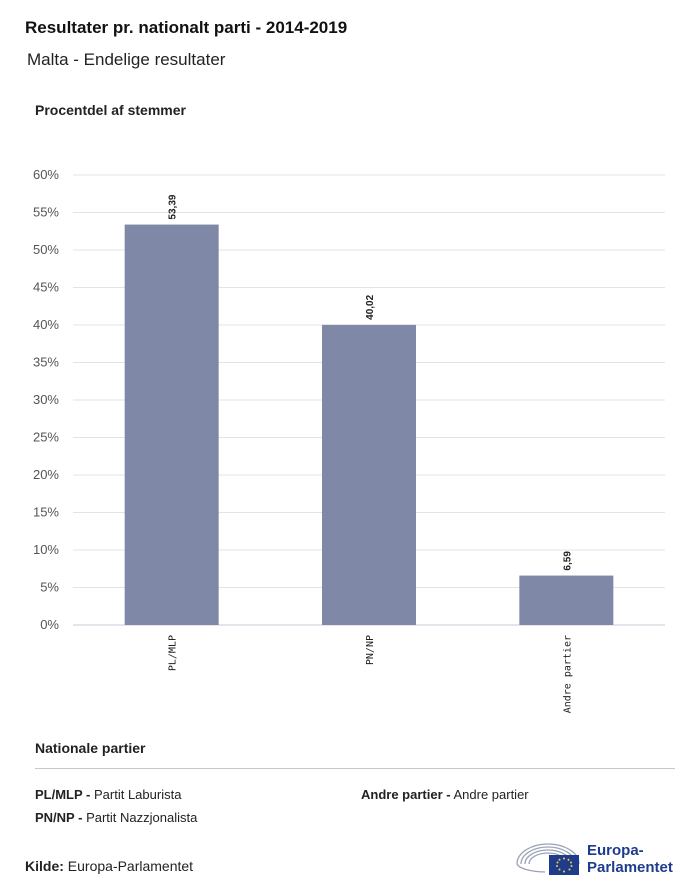  I want to click on legend-abbr: Andre partier -, so click(406, 794).